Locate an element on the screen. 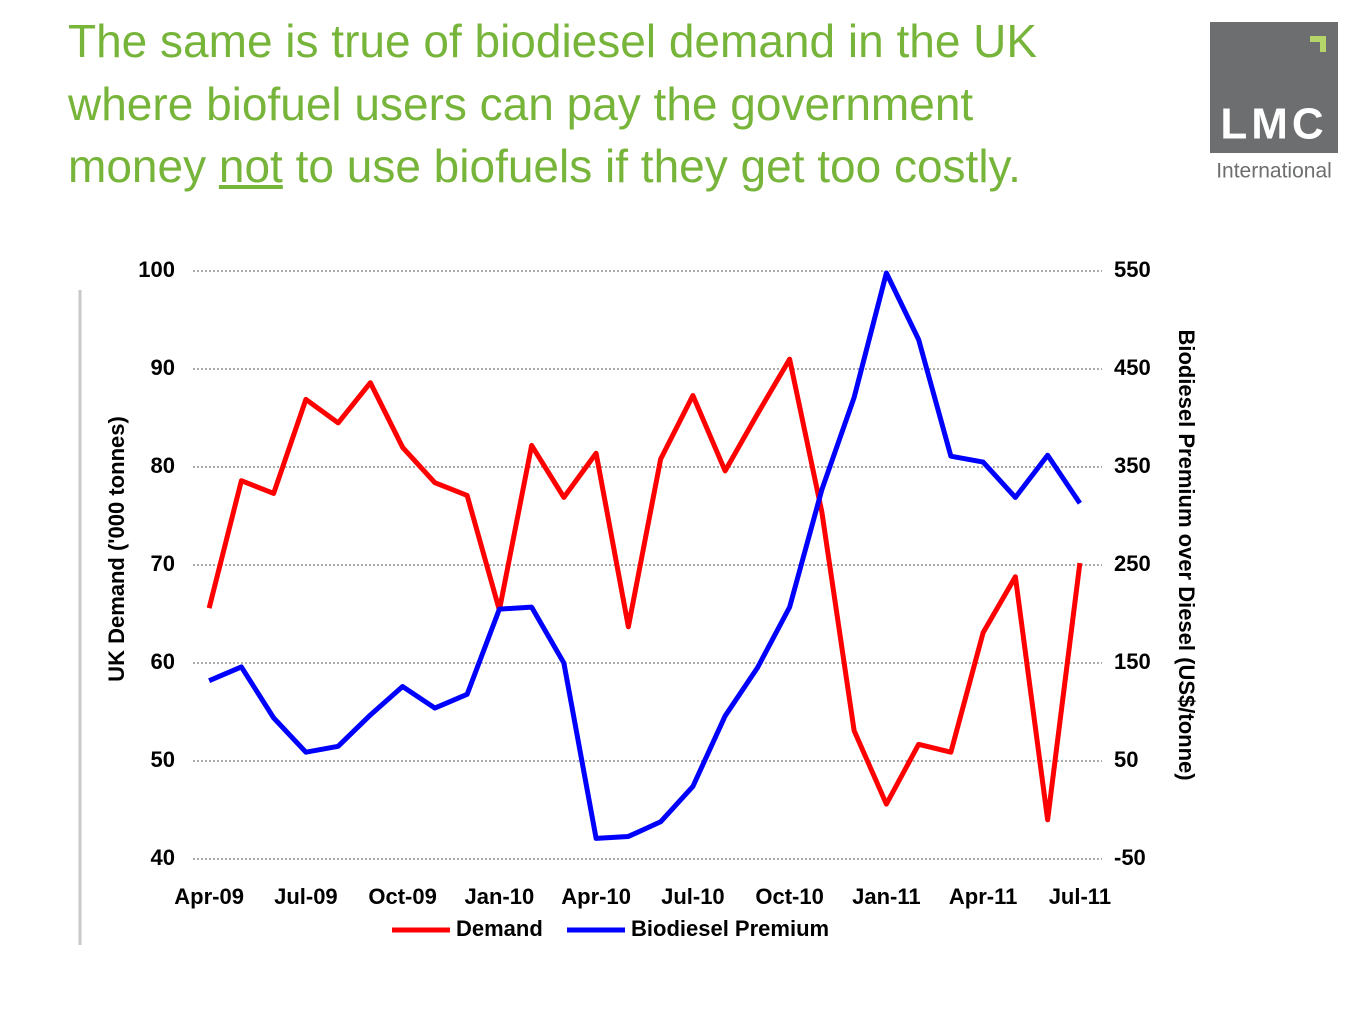 The image size is (1365, 1024). y-tick-label: 40 is located at coordinates (163, 857).